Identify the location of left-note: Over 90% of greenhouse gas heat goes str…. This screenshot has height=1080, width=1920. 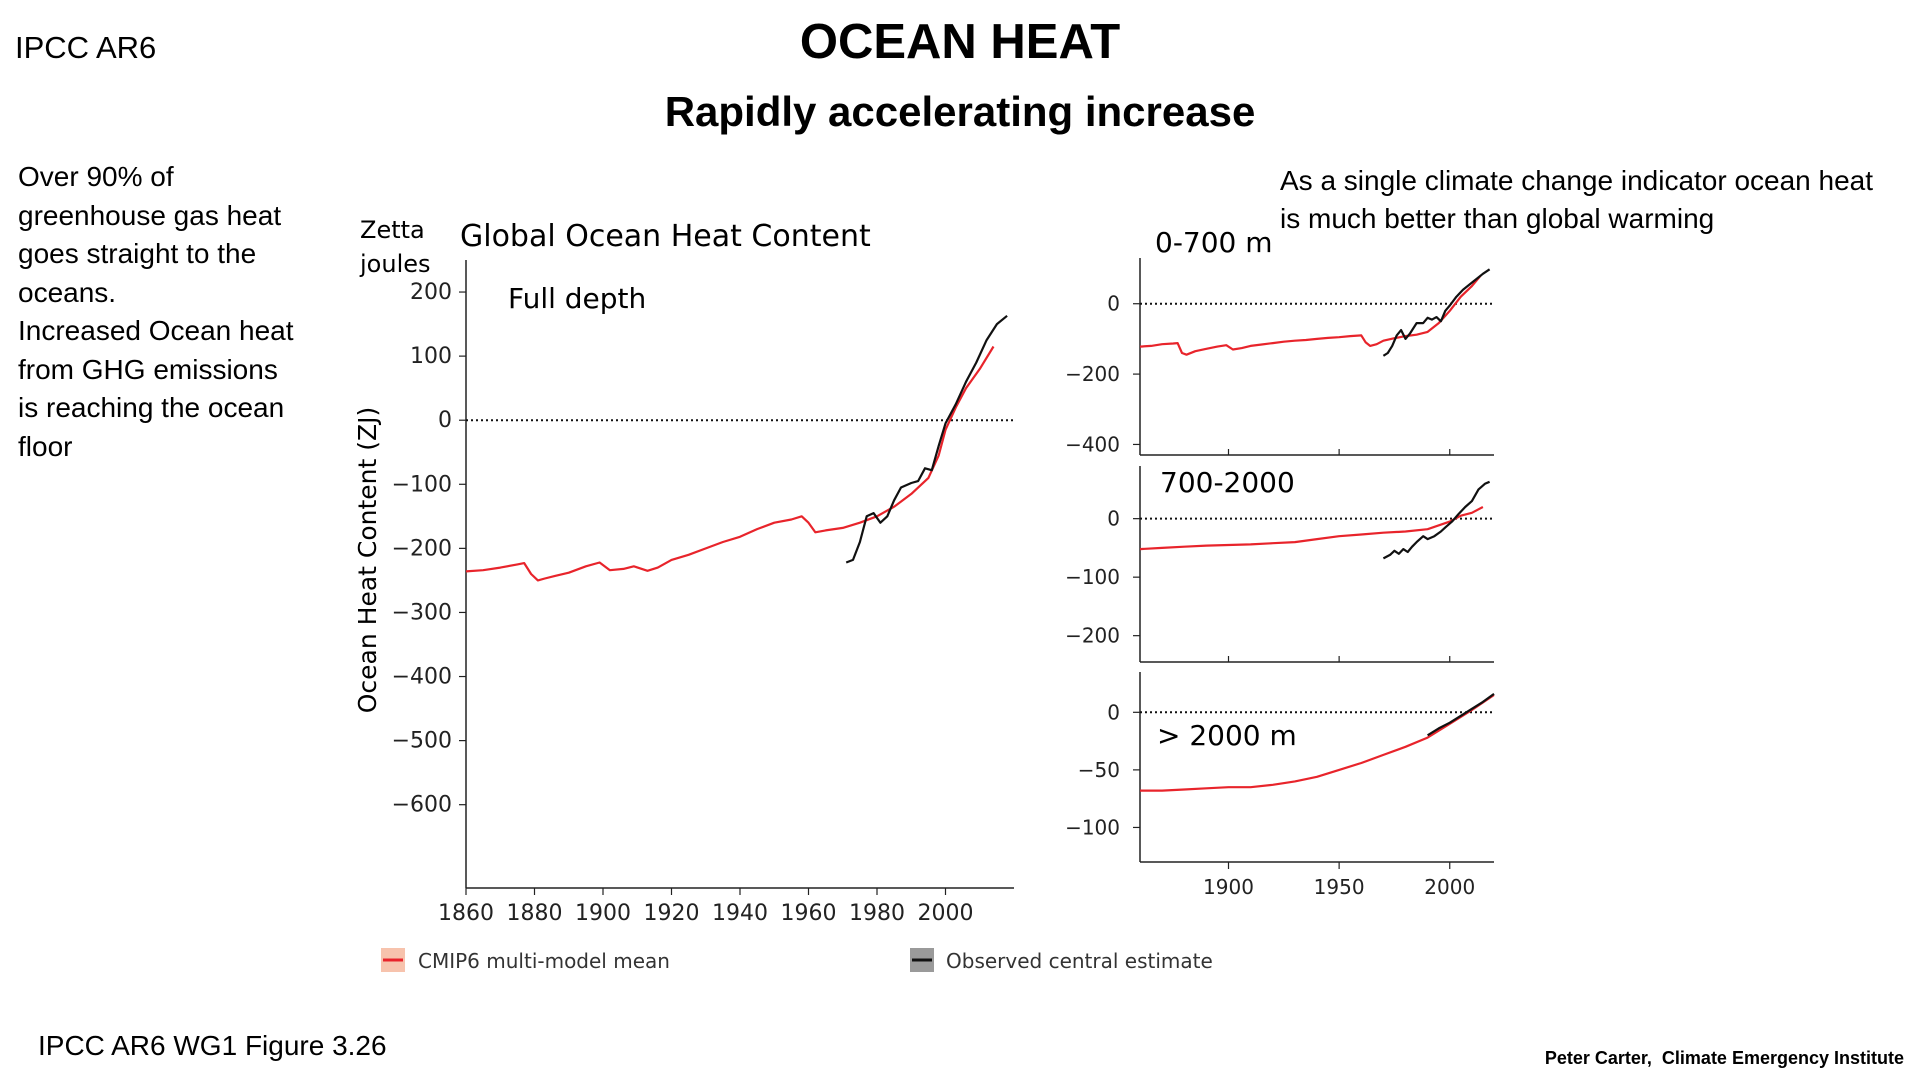
(156, 311).